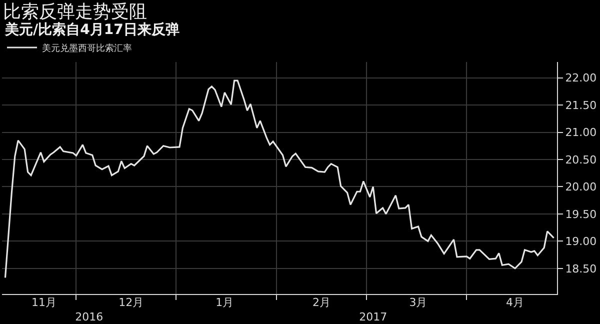 The image size is (600, 324). Describe the element at coordinates (321, 302) in the screenshot. I see `x-tick-label: 2月` at that location.